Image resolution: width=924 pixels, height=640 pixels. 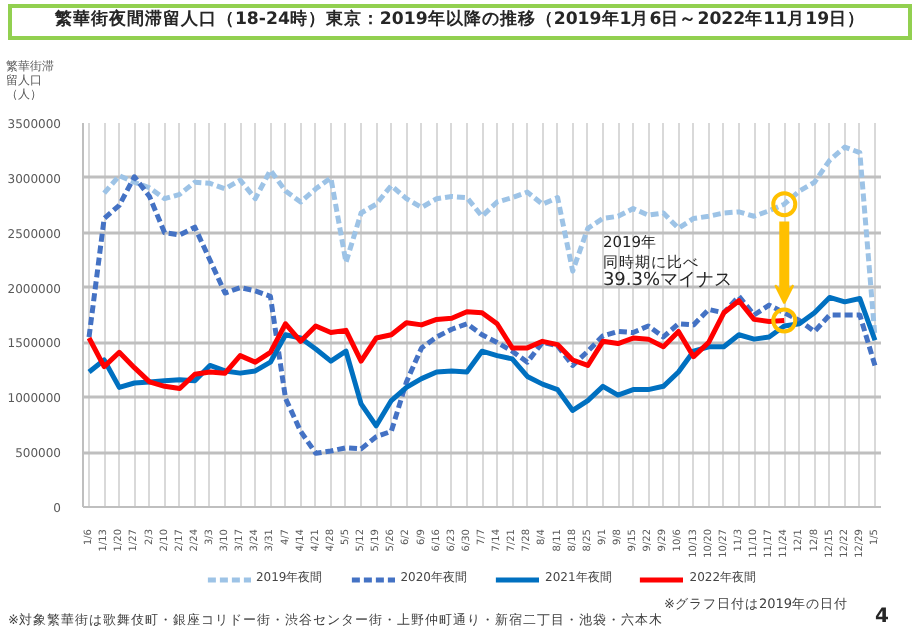 I want to click on text: 4, so click(x=882, y=618).